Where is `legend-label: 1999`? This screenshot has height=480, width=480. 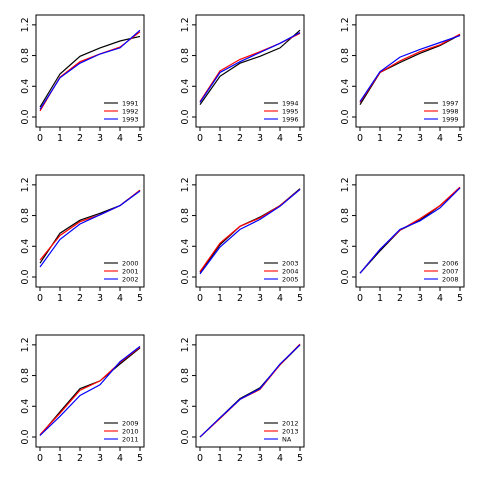 legend-label: 1999 is located at coordinates (450, 120).